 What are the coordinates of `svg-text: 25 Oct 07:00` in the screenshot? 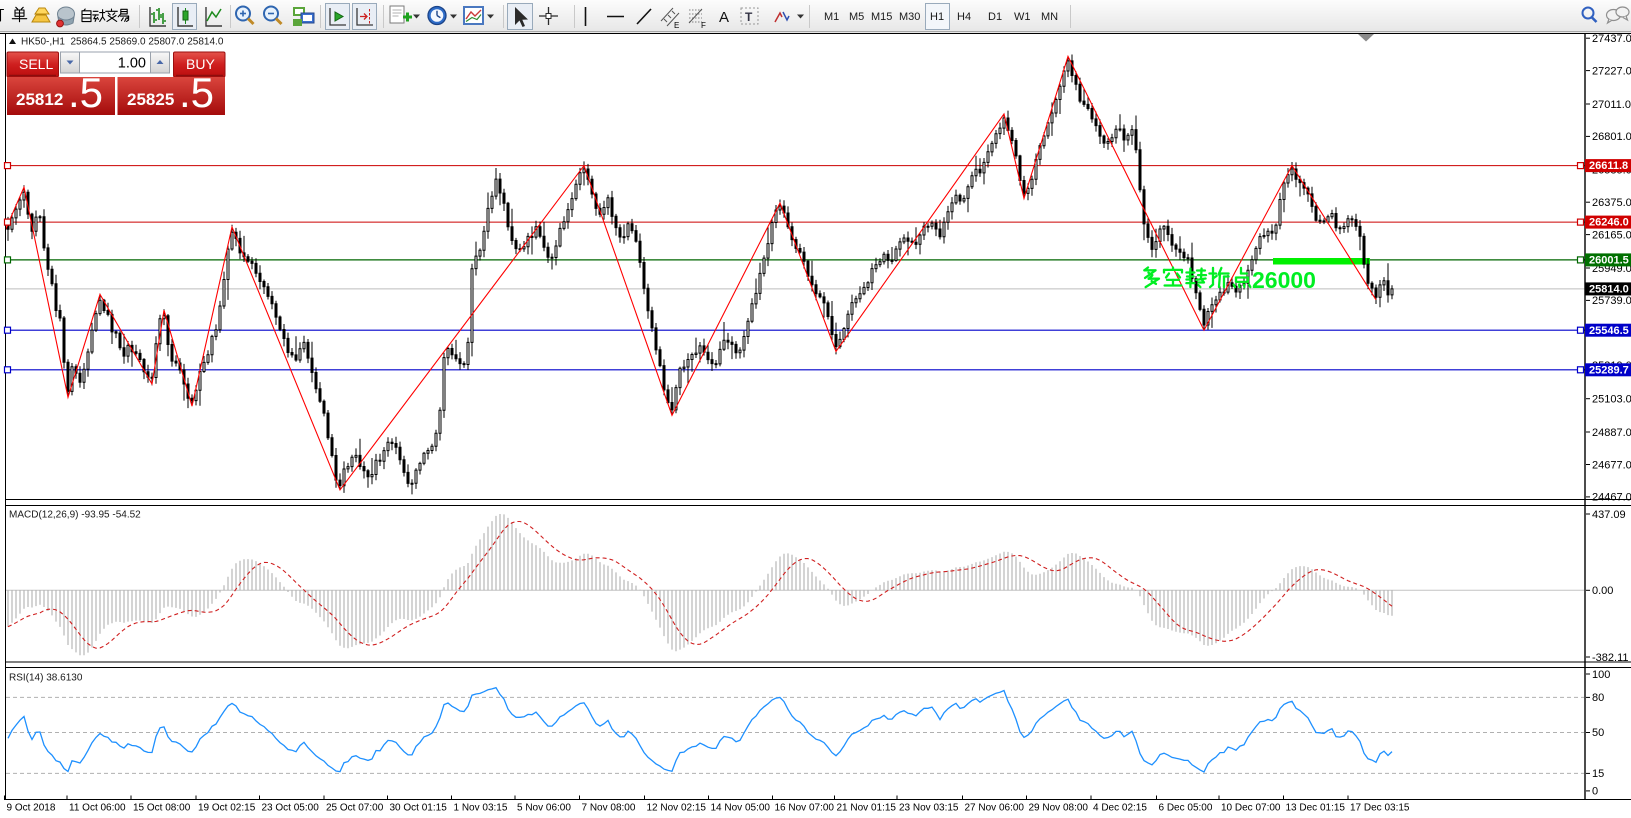 It's located at (355, 808).